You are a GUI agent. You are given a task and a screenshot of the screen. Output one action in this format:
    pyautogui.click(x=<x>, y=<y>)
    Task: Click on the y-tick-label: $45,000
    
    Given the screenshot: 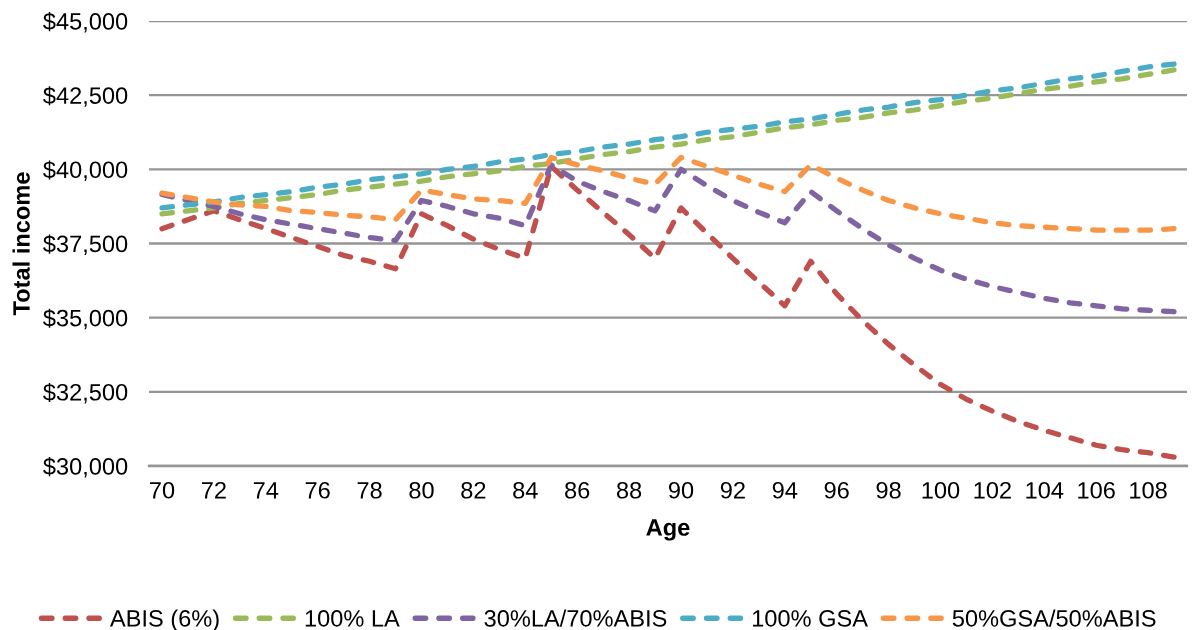 What is the action you would take?
    pyautogui.click(x=85, y=22)
    